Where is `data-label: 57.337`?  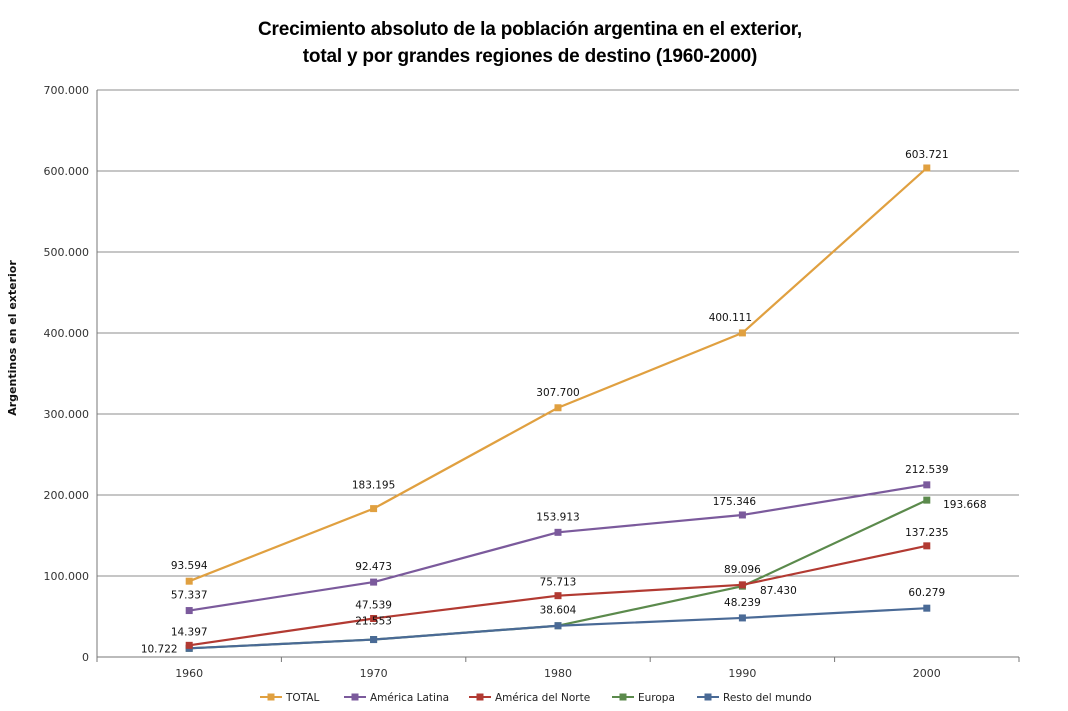 data-label: 57.337 is located at coordinates (189, 596).